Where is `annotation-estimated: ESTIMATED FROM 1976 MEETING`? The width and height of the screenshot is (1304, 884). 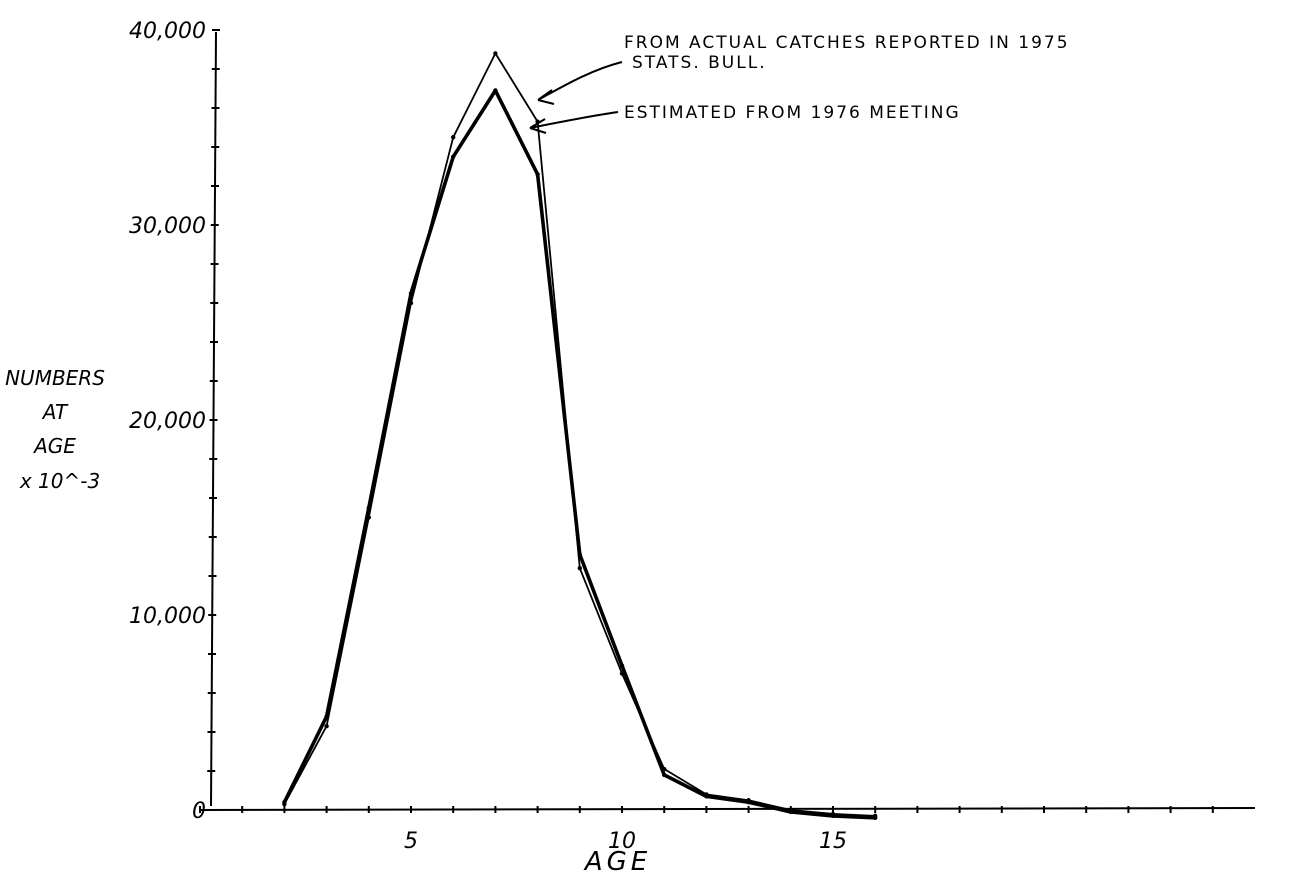
annotation-estimated: ESTIMATED FROM 1976 MEETING is located at coordinates (745, 118).